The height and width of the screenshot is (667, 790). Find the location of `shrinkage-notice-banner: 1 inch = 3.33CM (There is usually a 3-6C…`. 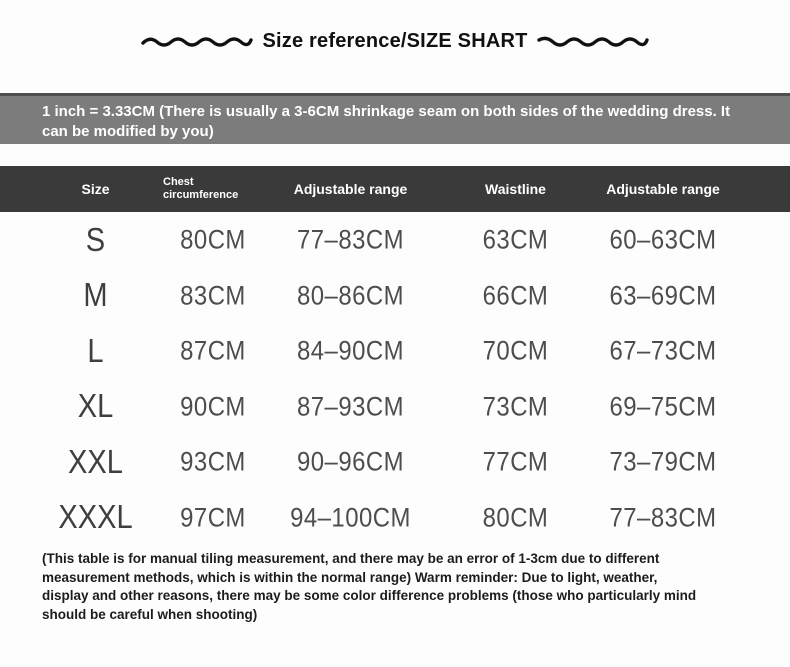

shrinkage-notice-banner: 1 inch = 3.33CM (There is usually a 3-6C… is located at coordinates (395, 118).